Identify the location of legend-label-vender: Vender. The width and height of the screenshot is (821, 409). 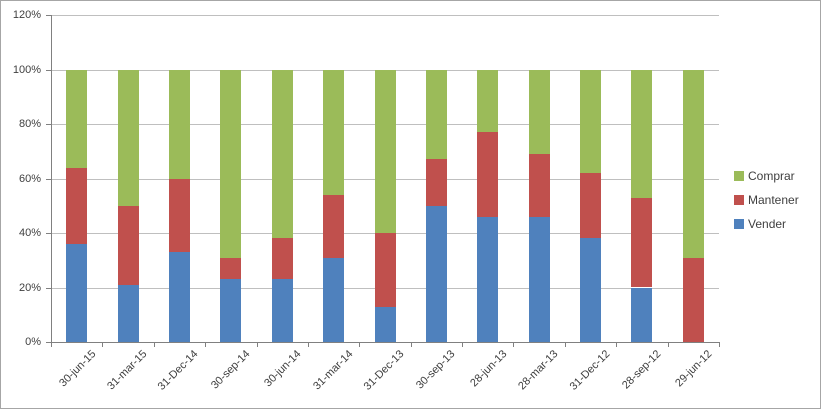
(767, 224).